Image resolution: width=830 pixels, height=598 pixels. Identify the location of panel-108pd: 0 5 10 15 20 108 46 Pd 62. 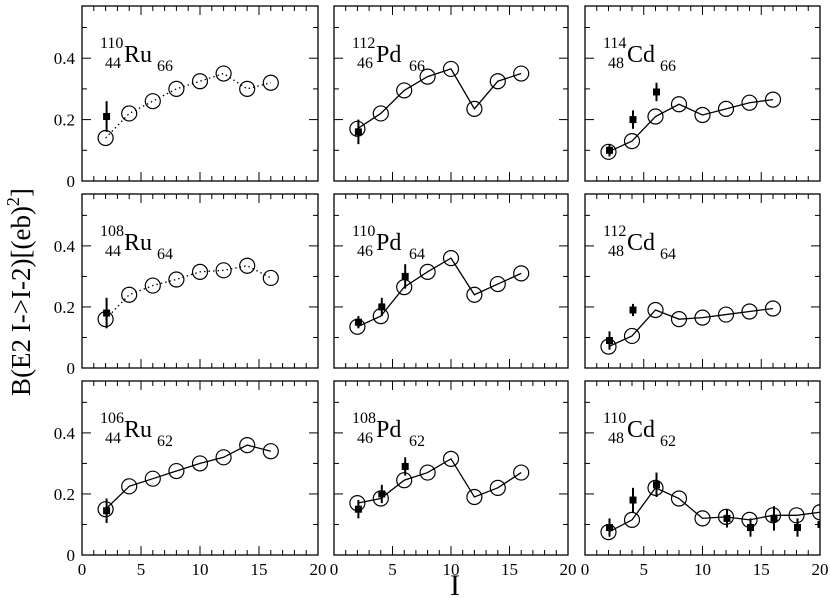
(453, 479).